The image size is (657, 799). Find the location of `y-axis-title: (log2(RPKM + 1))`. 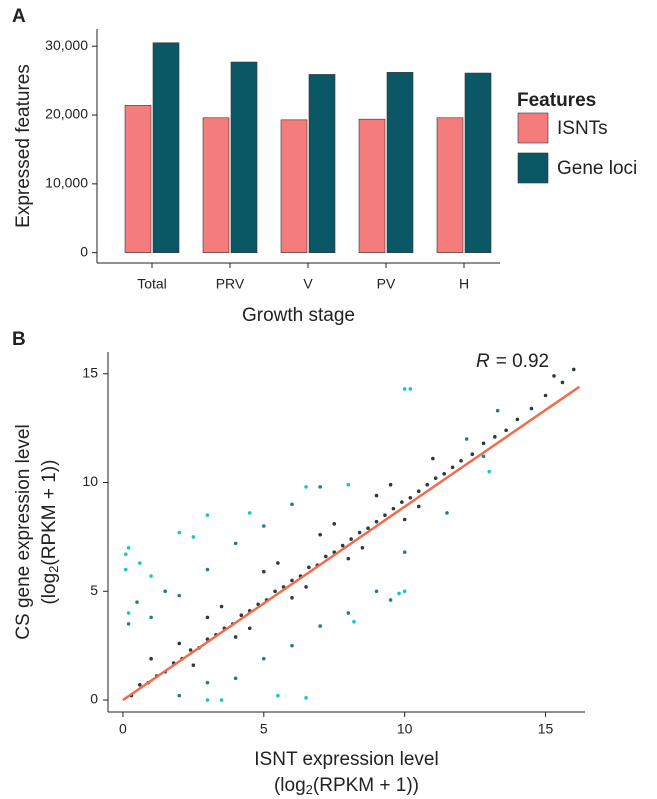

y-axis-title: (log2(RPKM + 1)) is located at coordinates (50, 531).